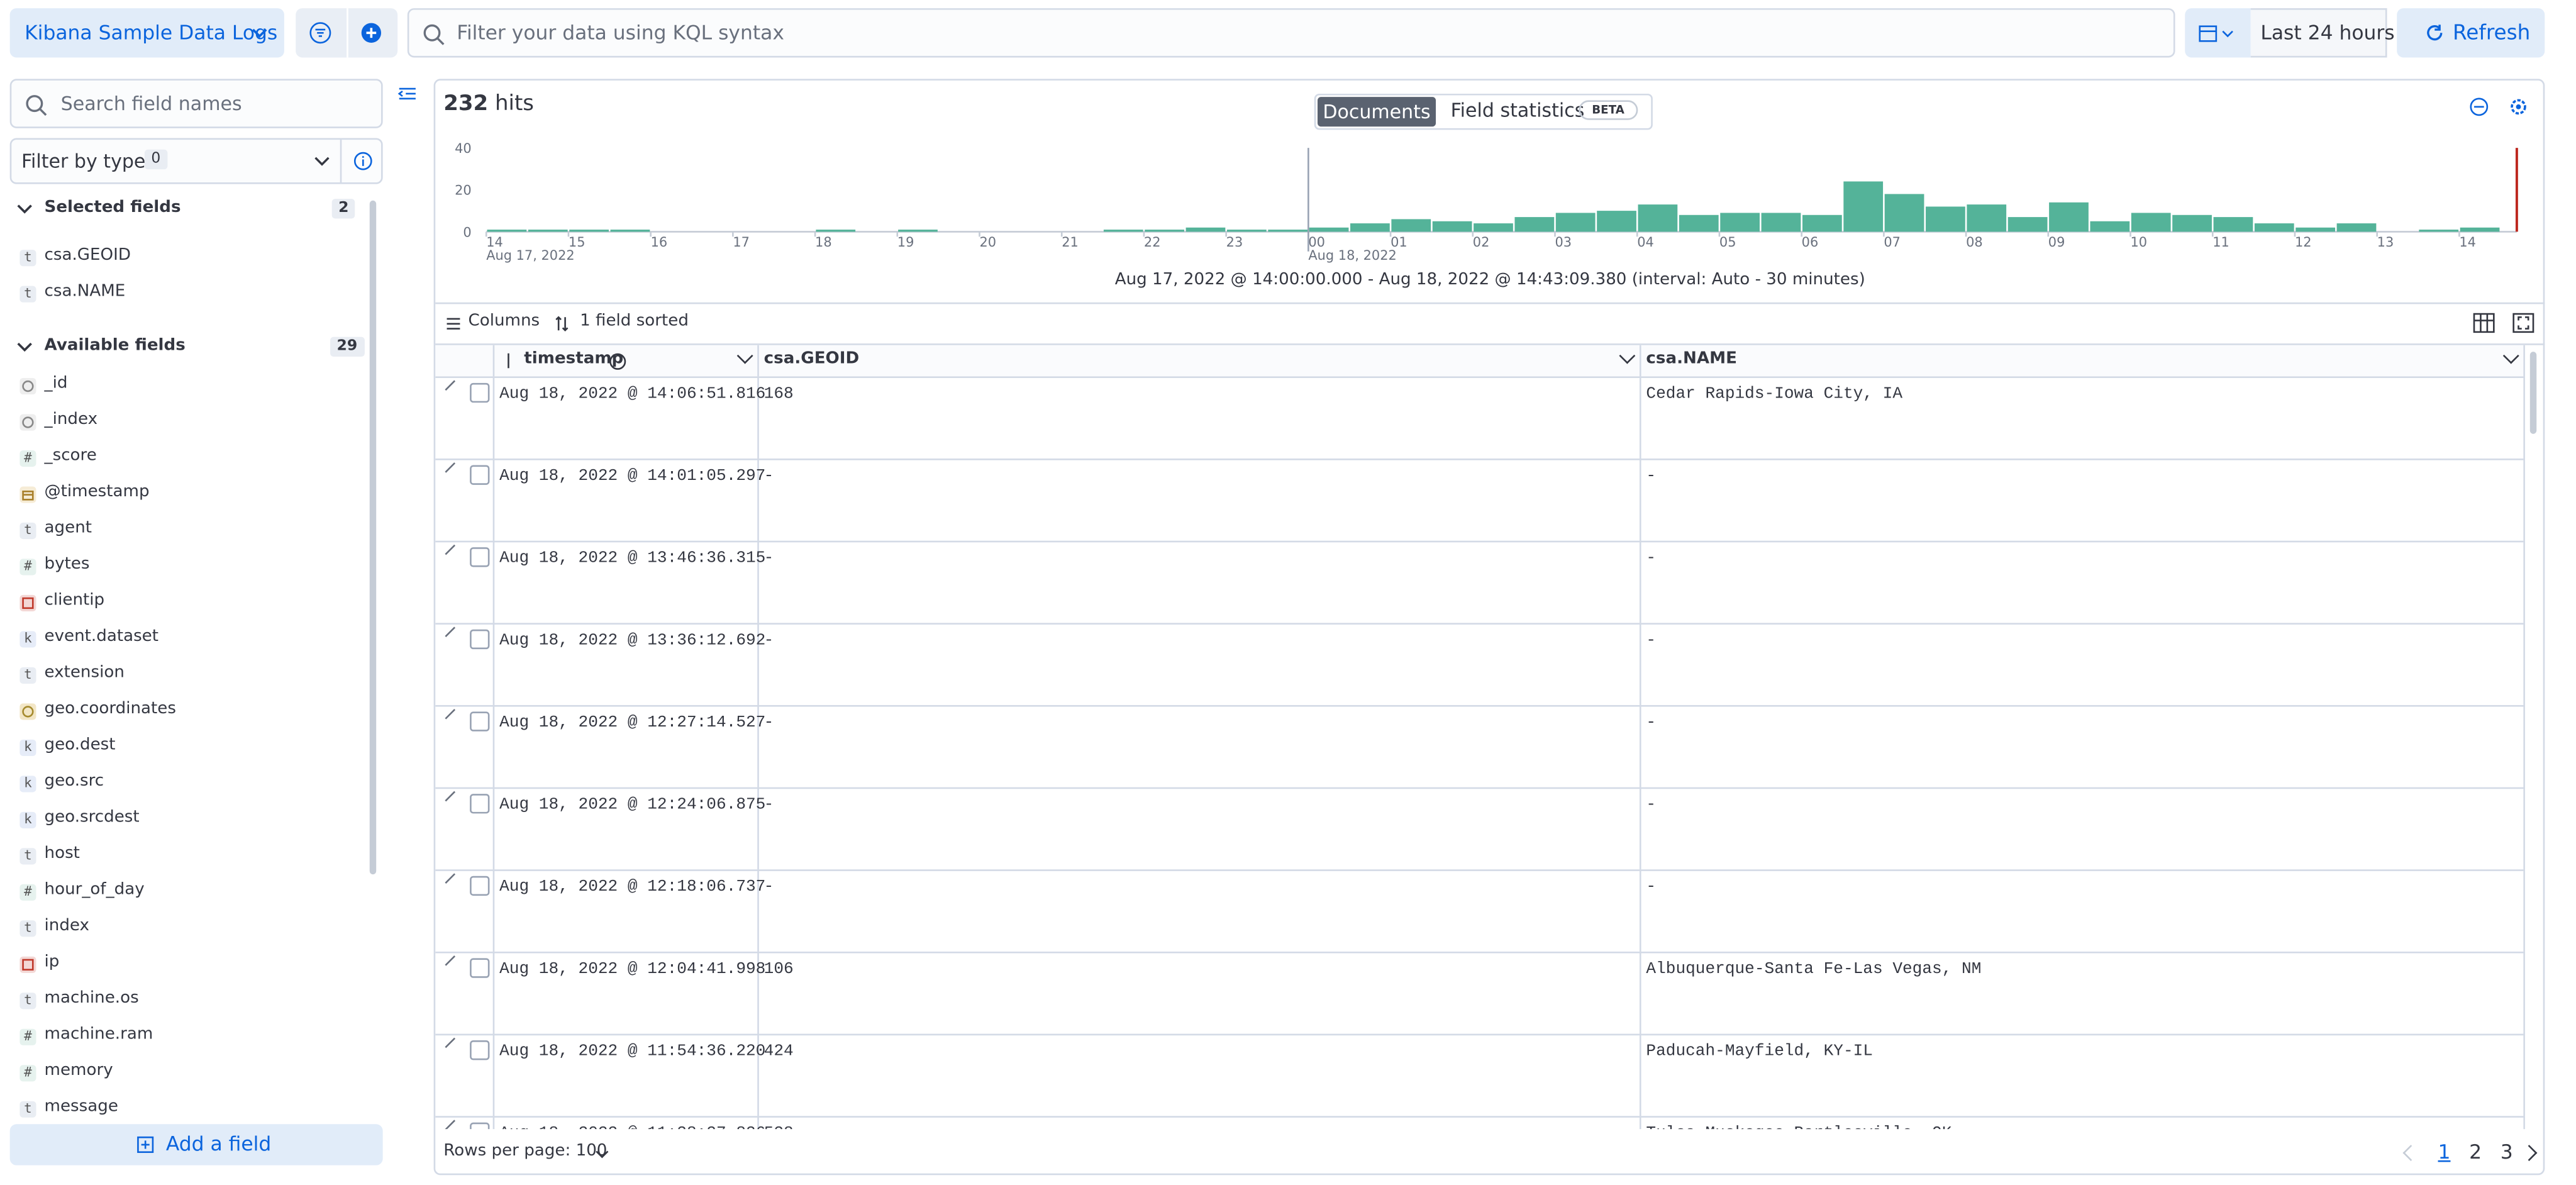 This screenshot has width=2576, height=1185. What do you see at coordinates (634, 321) in the screenshot?
I see `sorted-button: 1 field sorted` at bounding box center [634, 321].